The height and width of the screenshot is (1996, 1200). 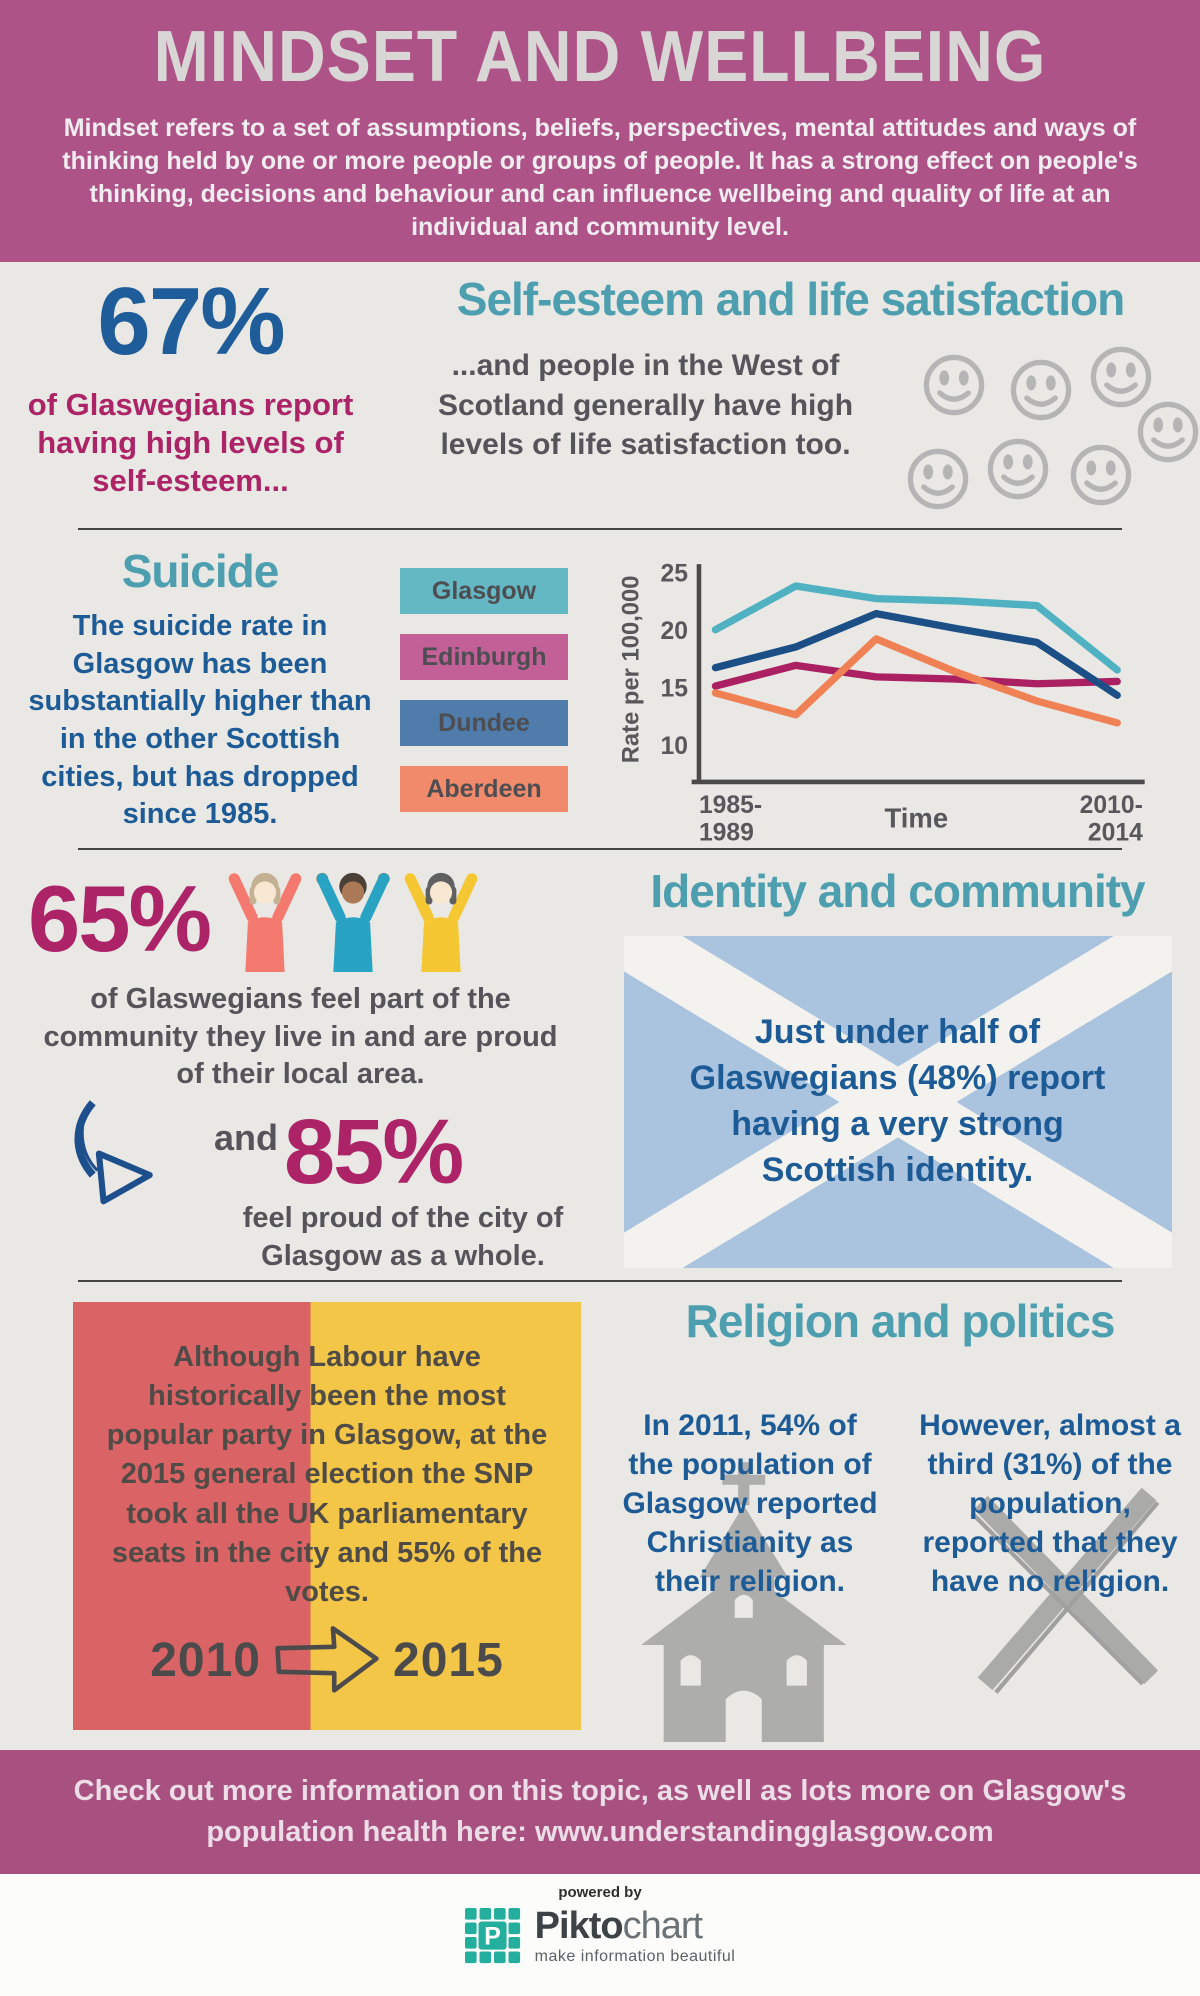 I want to click on piktochart-icon: P, so click(x=492, y=1935).